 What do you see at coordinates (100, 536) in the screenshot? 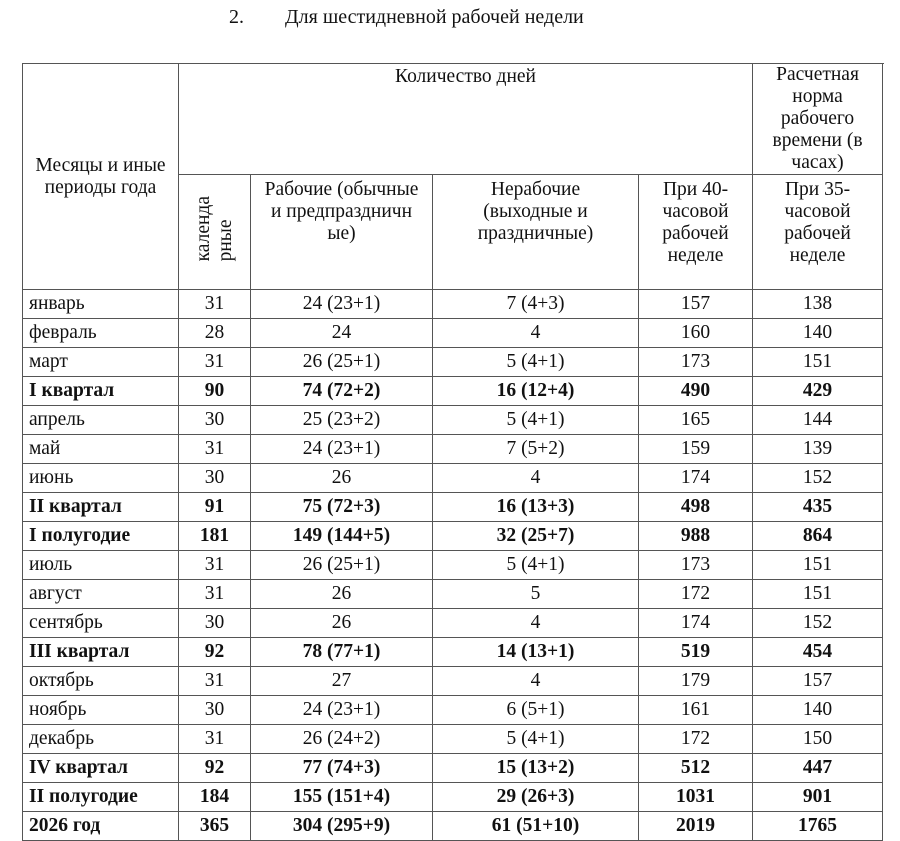
I see `cell-period: I полугодие` at bounding box center [100, 536].